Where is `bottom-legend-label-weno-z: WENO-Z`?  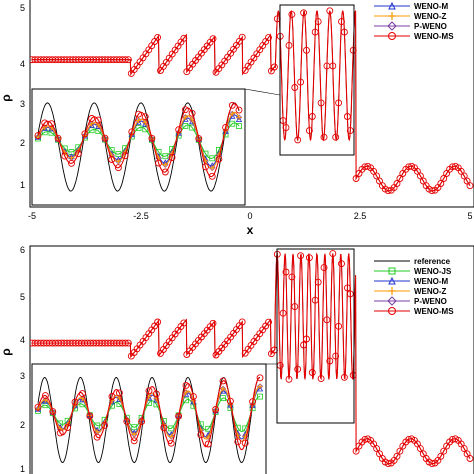
bottom-legend-label-weno-z: WENO-Z is located at coordinates (430, 291).